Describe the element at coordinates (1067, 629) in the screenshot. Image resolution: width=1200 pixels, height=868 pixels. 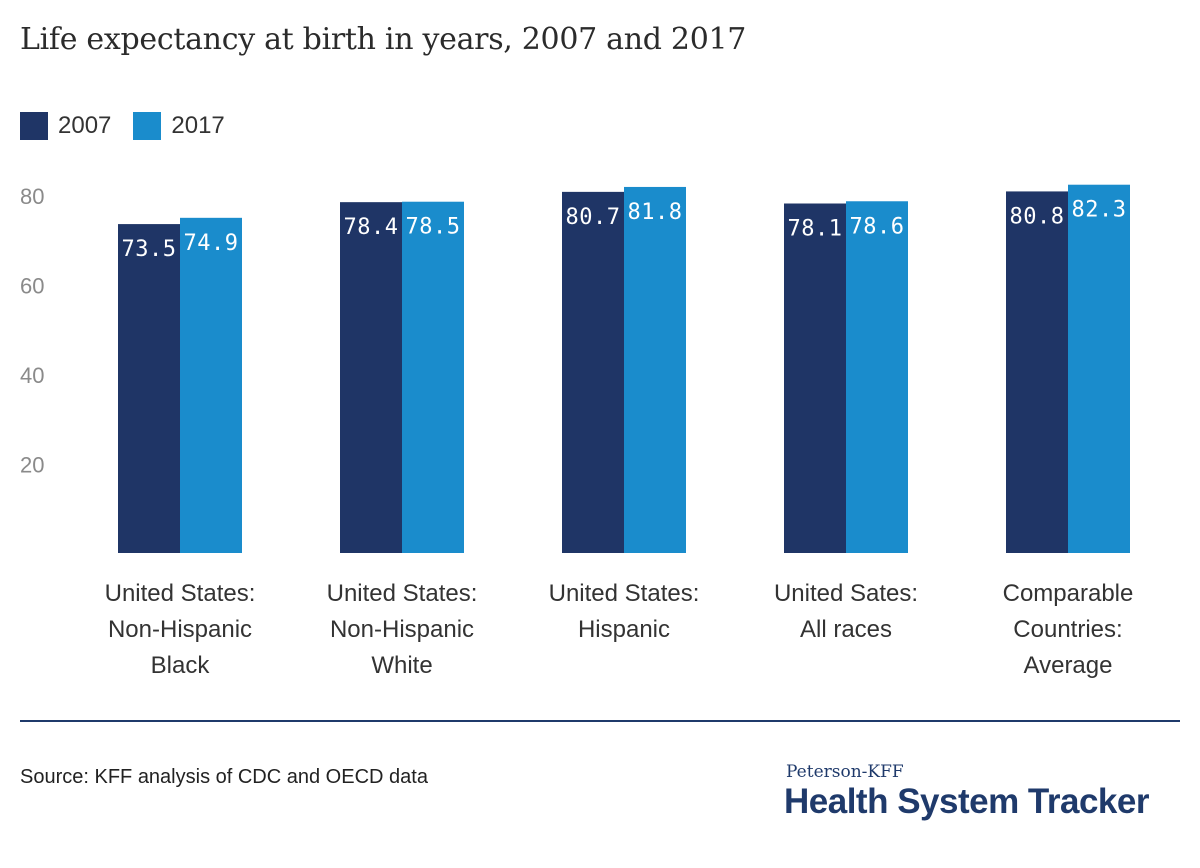
I see `category-label-4-line-1: Countries:` at that location.